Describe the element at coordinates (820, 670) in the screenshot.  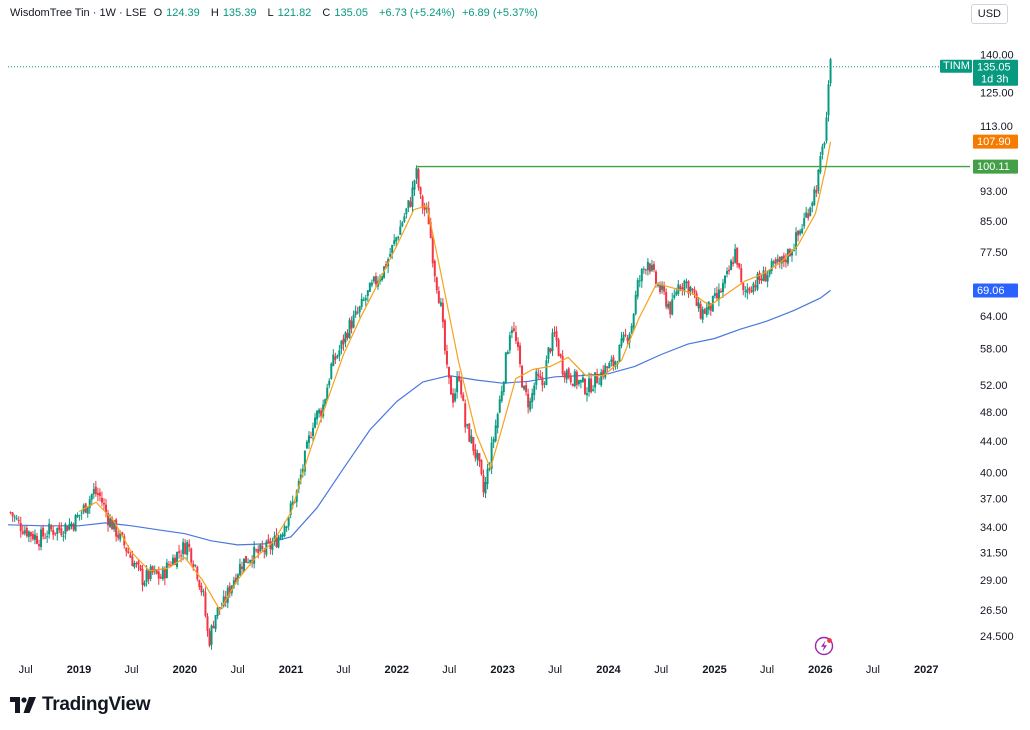
I see `time-tick-label: 2026` at that location.